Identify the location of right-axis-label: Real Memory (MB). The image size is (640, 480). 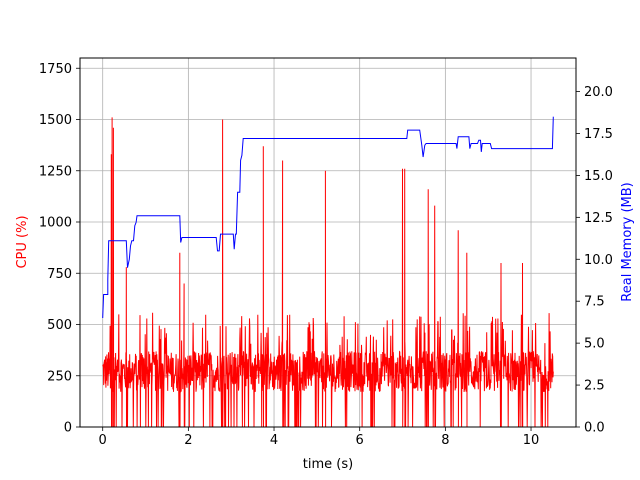
(627, 241).